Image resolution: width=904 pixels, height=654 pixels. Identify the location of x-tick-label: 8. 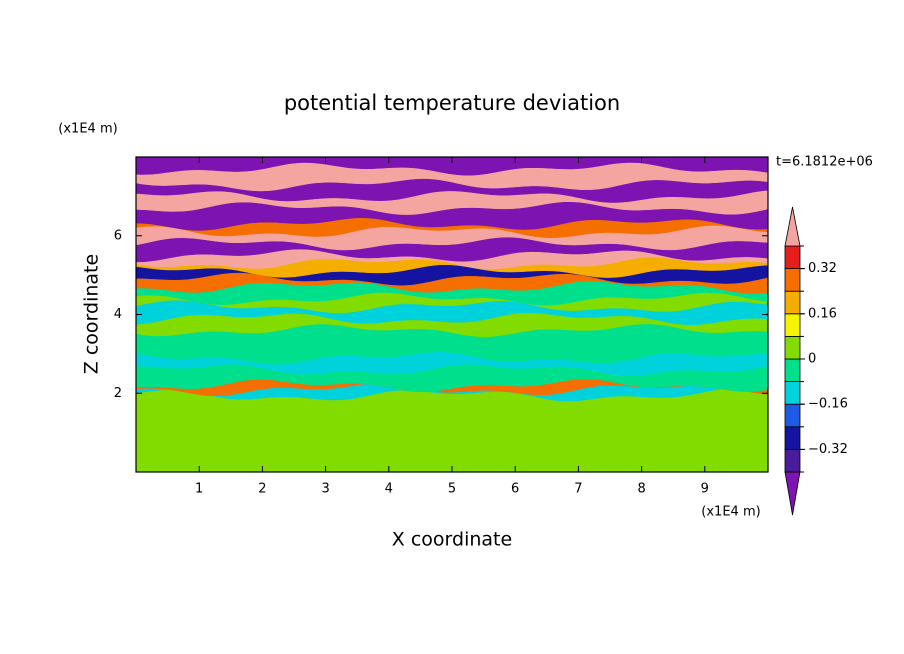
(641, 489).